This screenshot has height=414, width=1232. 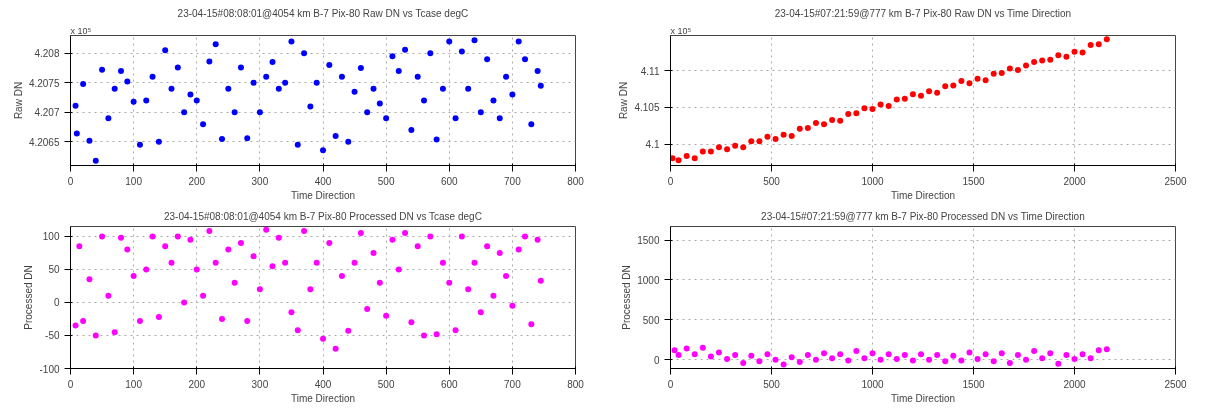 I want to click on chart-title: 23-04-15#07:21:59@777 km B-7 Pix-80 Raw DN vs Time Direction, so click(x=923, y=13).